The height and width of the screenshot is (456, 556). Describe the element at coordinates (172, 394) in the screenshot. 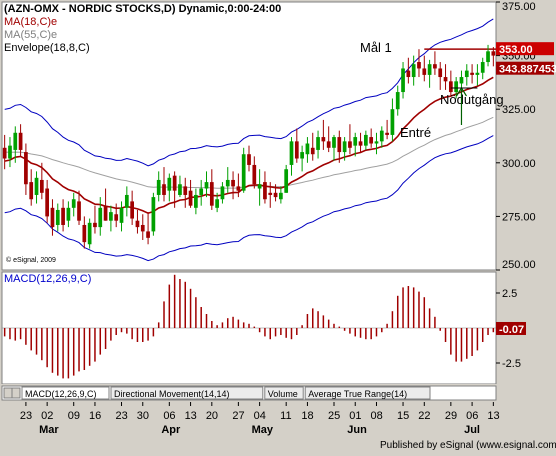

I see `indicator-tab-label: Directional Movement(14,14)` at that location.